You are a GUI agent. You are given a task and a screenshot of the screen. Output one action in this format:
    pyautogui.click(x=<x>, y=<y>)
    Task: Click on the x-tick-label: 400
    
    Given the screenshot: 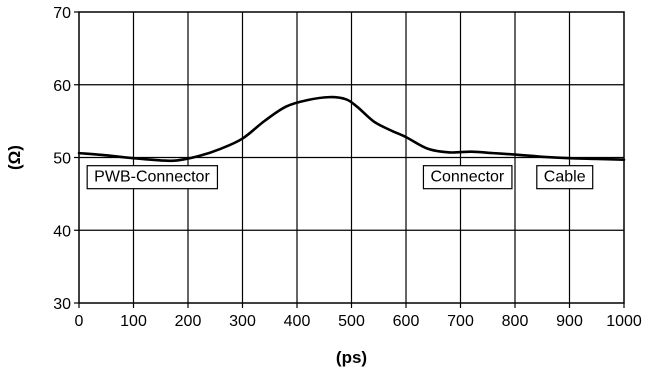 What is the action you would take?
    pyautogui.click(x=297, y=321)
    